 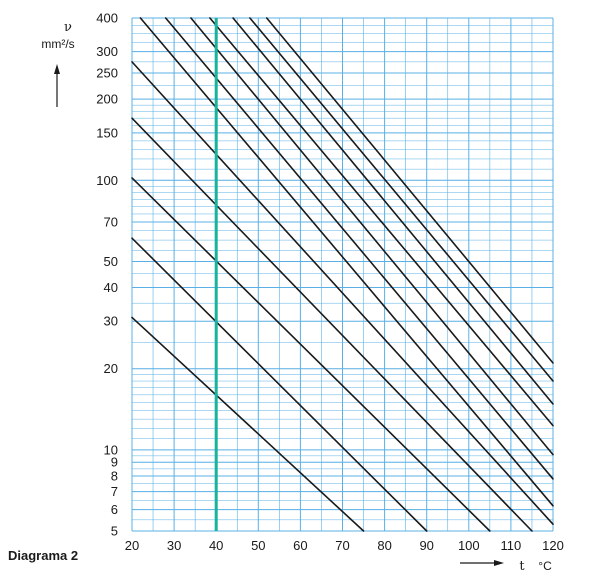 What do you see at coordinates (107, 73) in the screenshot?
I see `y-tick-label: 250` at bounding box center [107, 73].